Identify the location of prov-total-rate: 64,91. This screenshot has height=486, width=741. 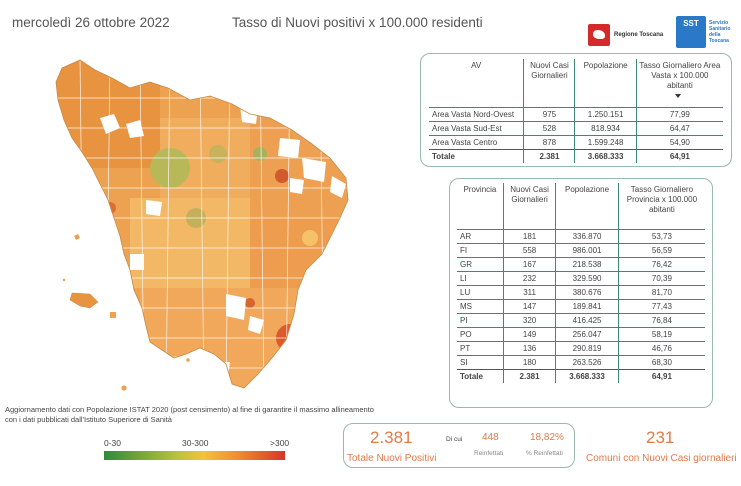
(661, 375).